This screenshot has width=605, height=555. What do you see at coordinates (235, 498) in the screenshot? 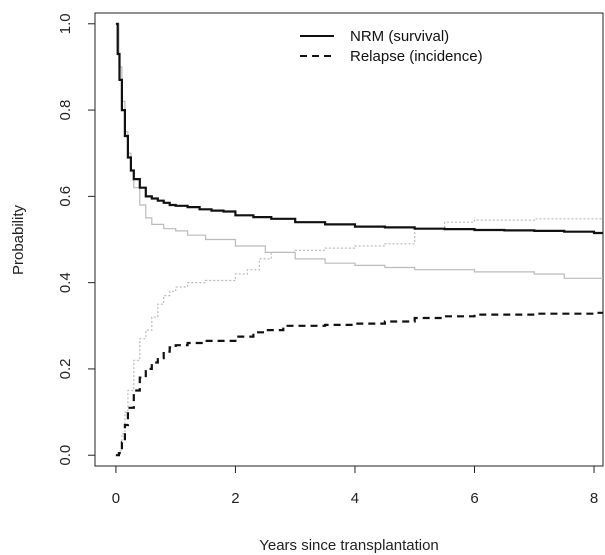
I see `x-tick-label: 2` at bounding box center [235, 498].